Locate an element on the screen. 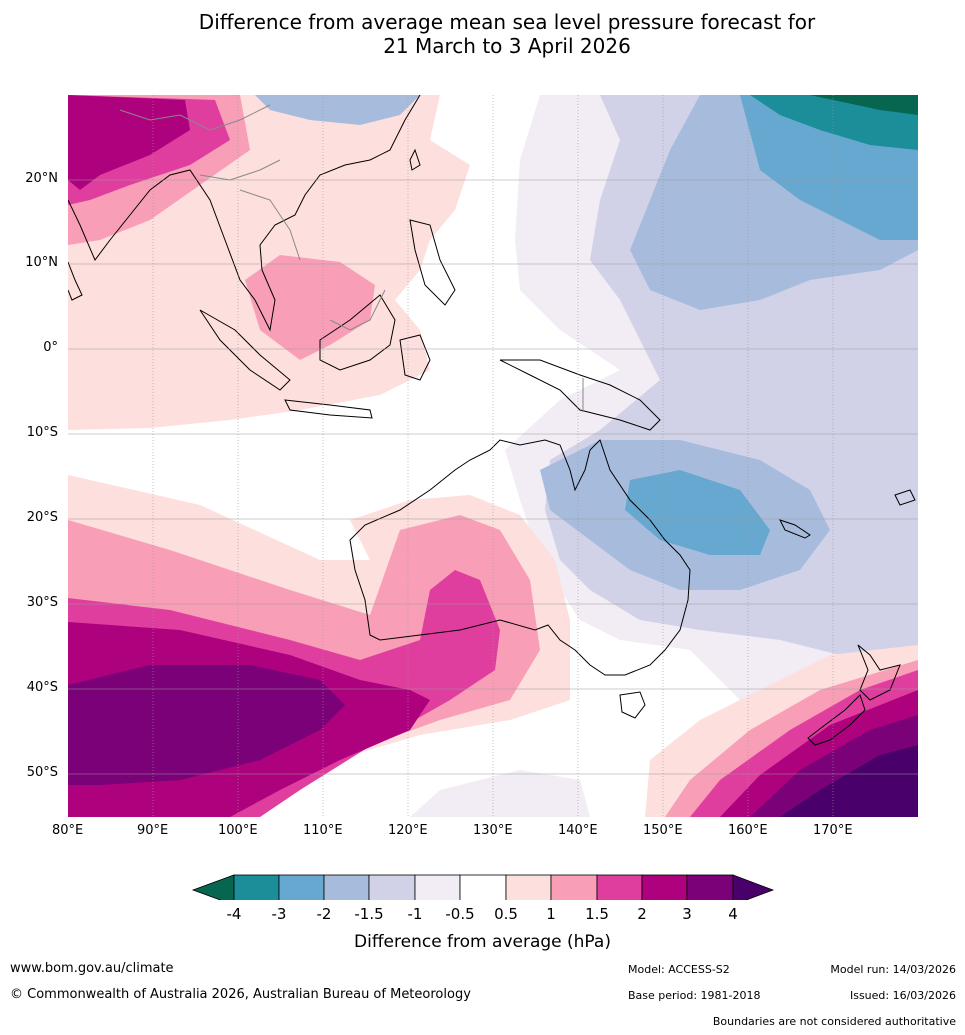  colorbar-swatch-0.5 is located at coordinates (528, 887).